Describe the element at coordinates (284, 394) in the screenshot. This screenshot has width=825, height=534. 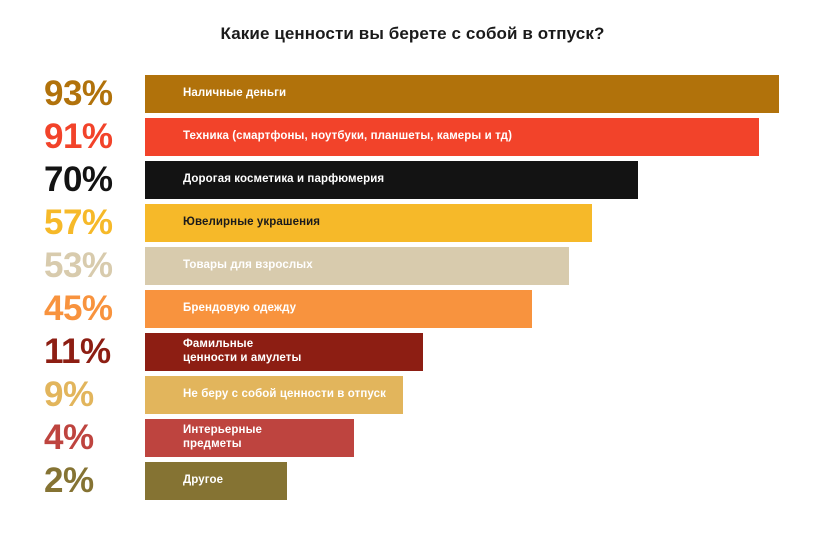
I see `bar-label: Не беру с собой ценности в отпуск` at that location.